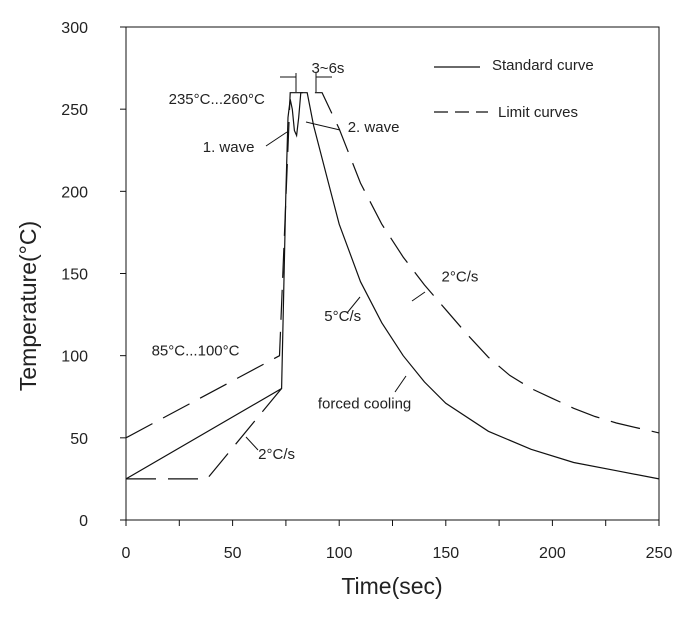 The width and height of the screenshot is (700, 624). Describe the element at coordinates (339, 553) in the screenshot. I see `x-tick-label: 100` at that location.